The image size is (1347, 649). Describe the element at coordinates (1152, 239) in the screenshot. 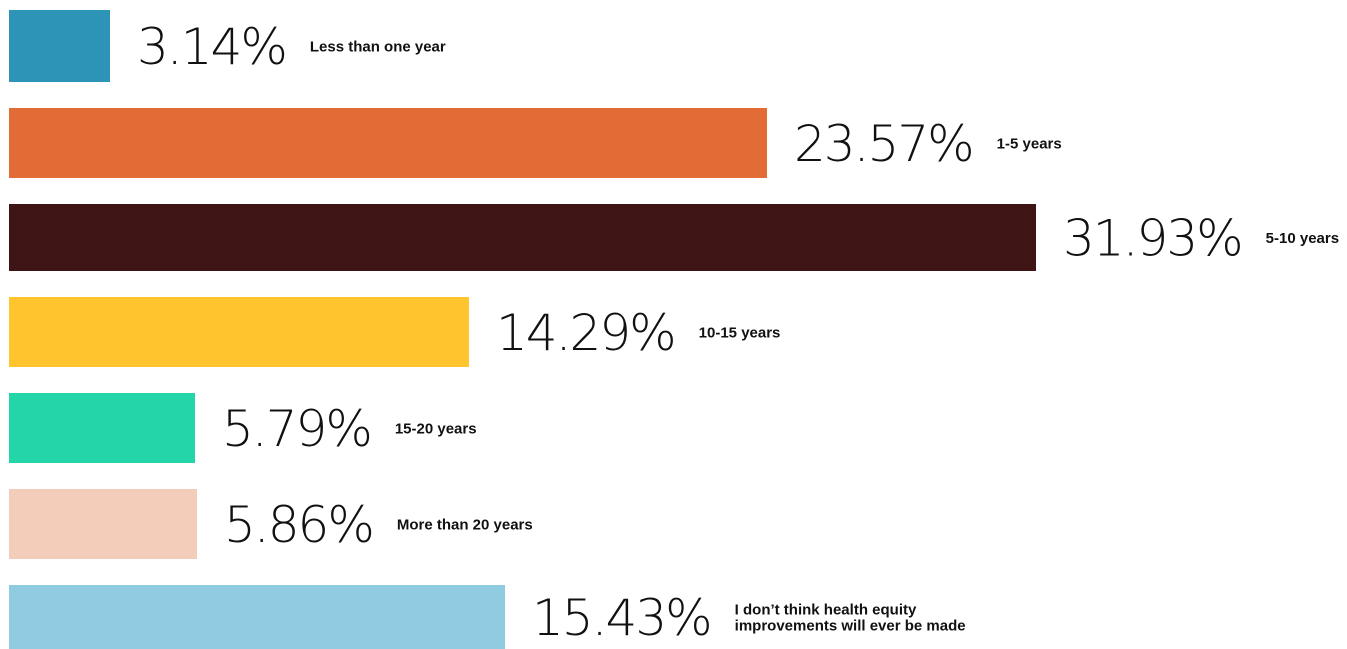

I see `value-label: 31.93%` at that location.